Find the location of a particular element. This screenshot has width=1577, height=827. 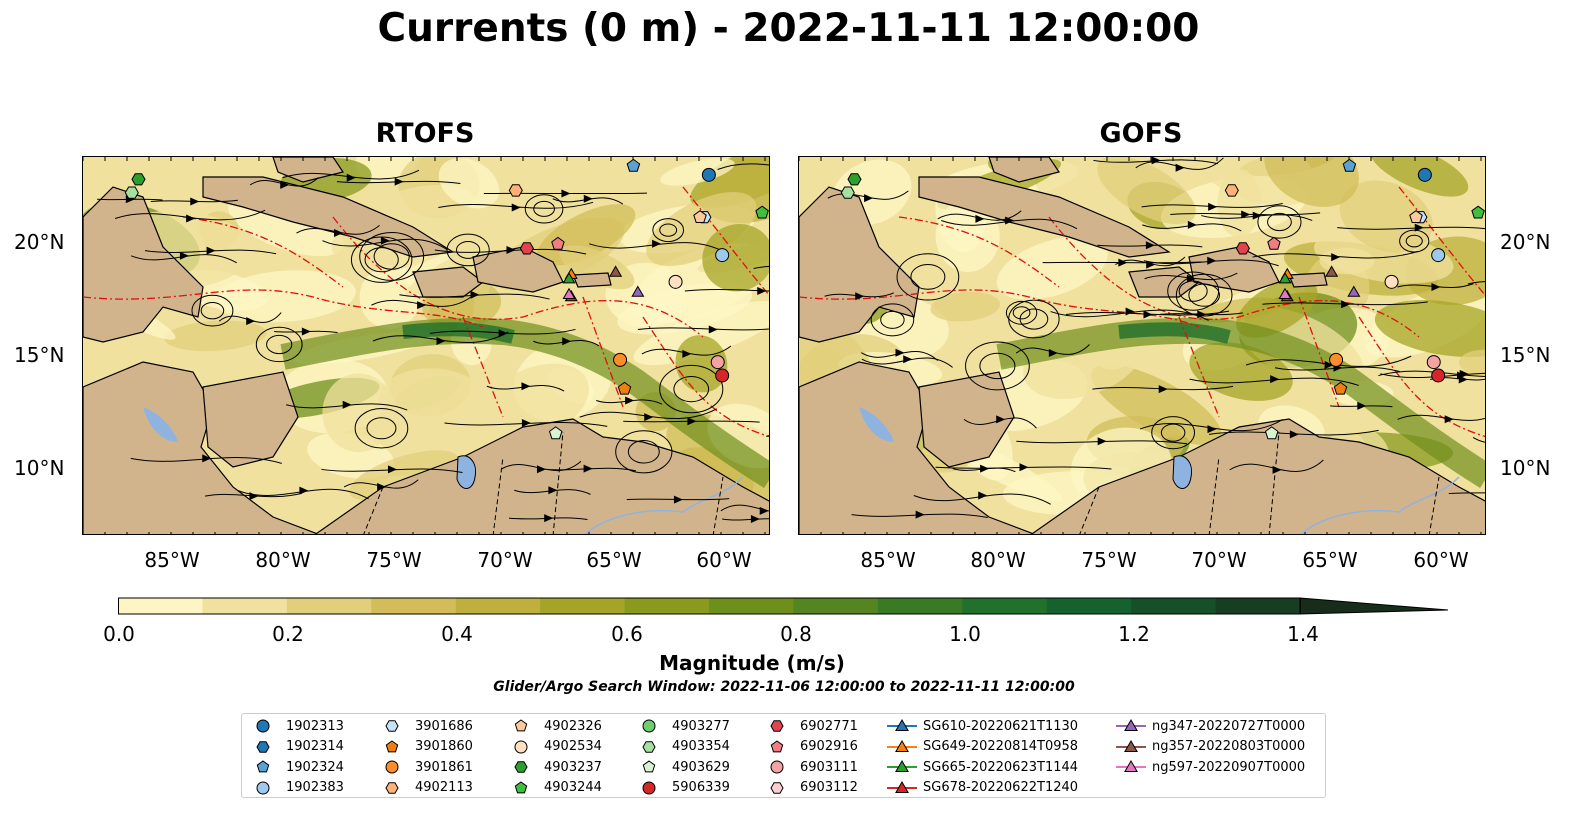

lat-label-20n-right: 20°N is located at coordinates (1525, 242).